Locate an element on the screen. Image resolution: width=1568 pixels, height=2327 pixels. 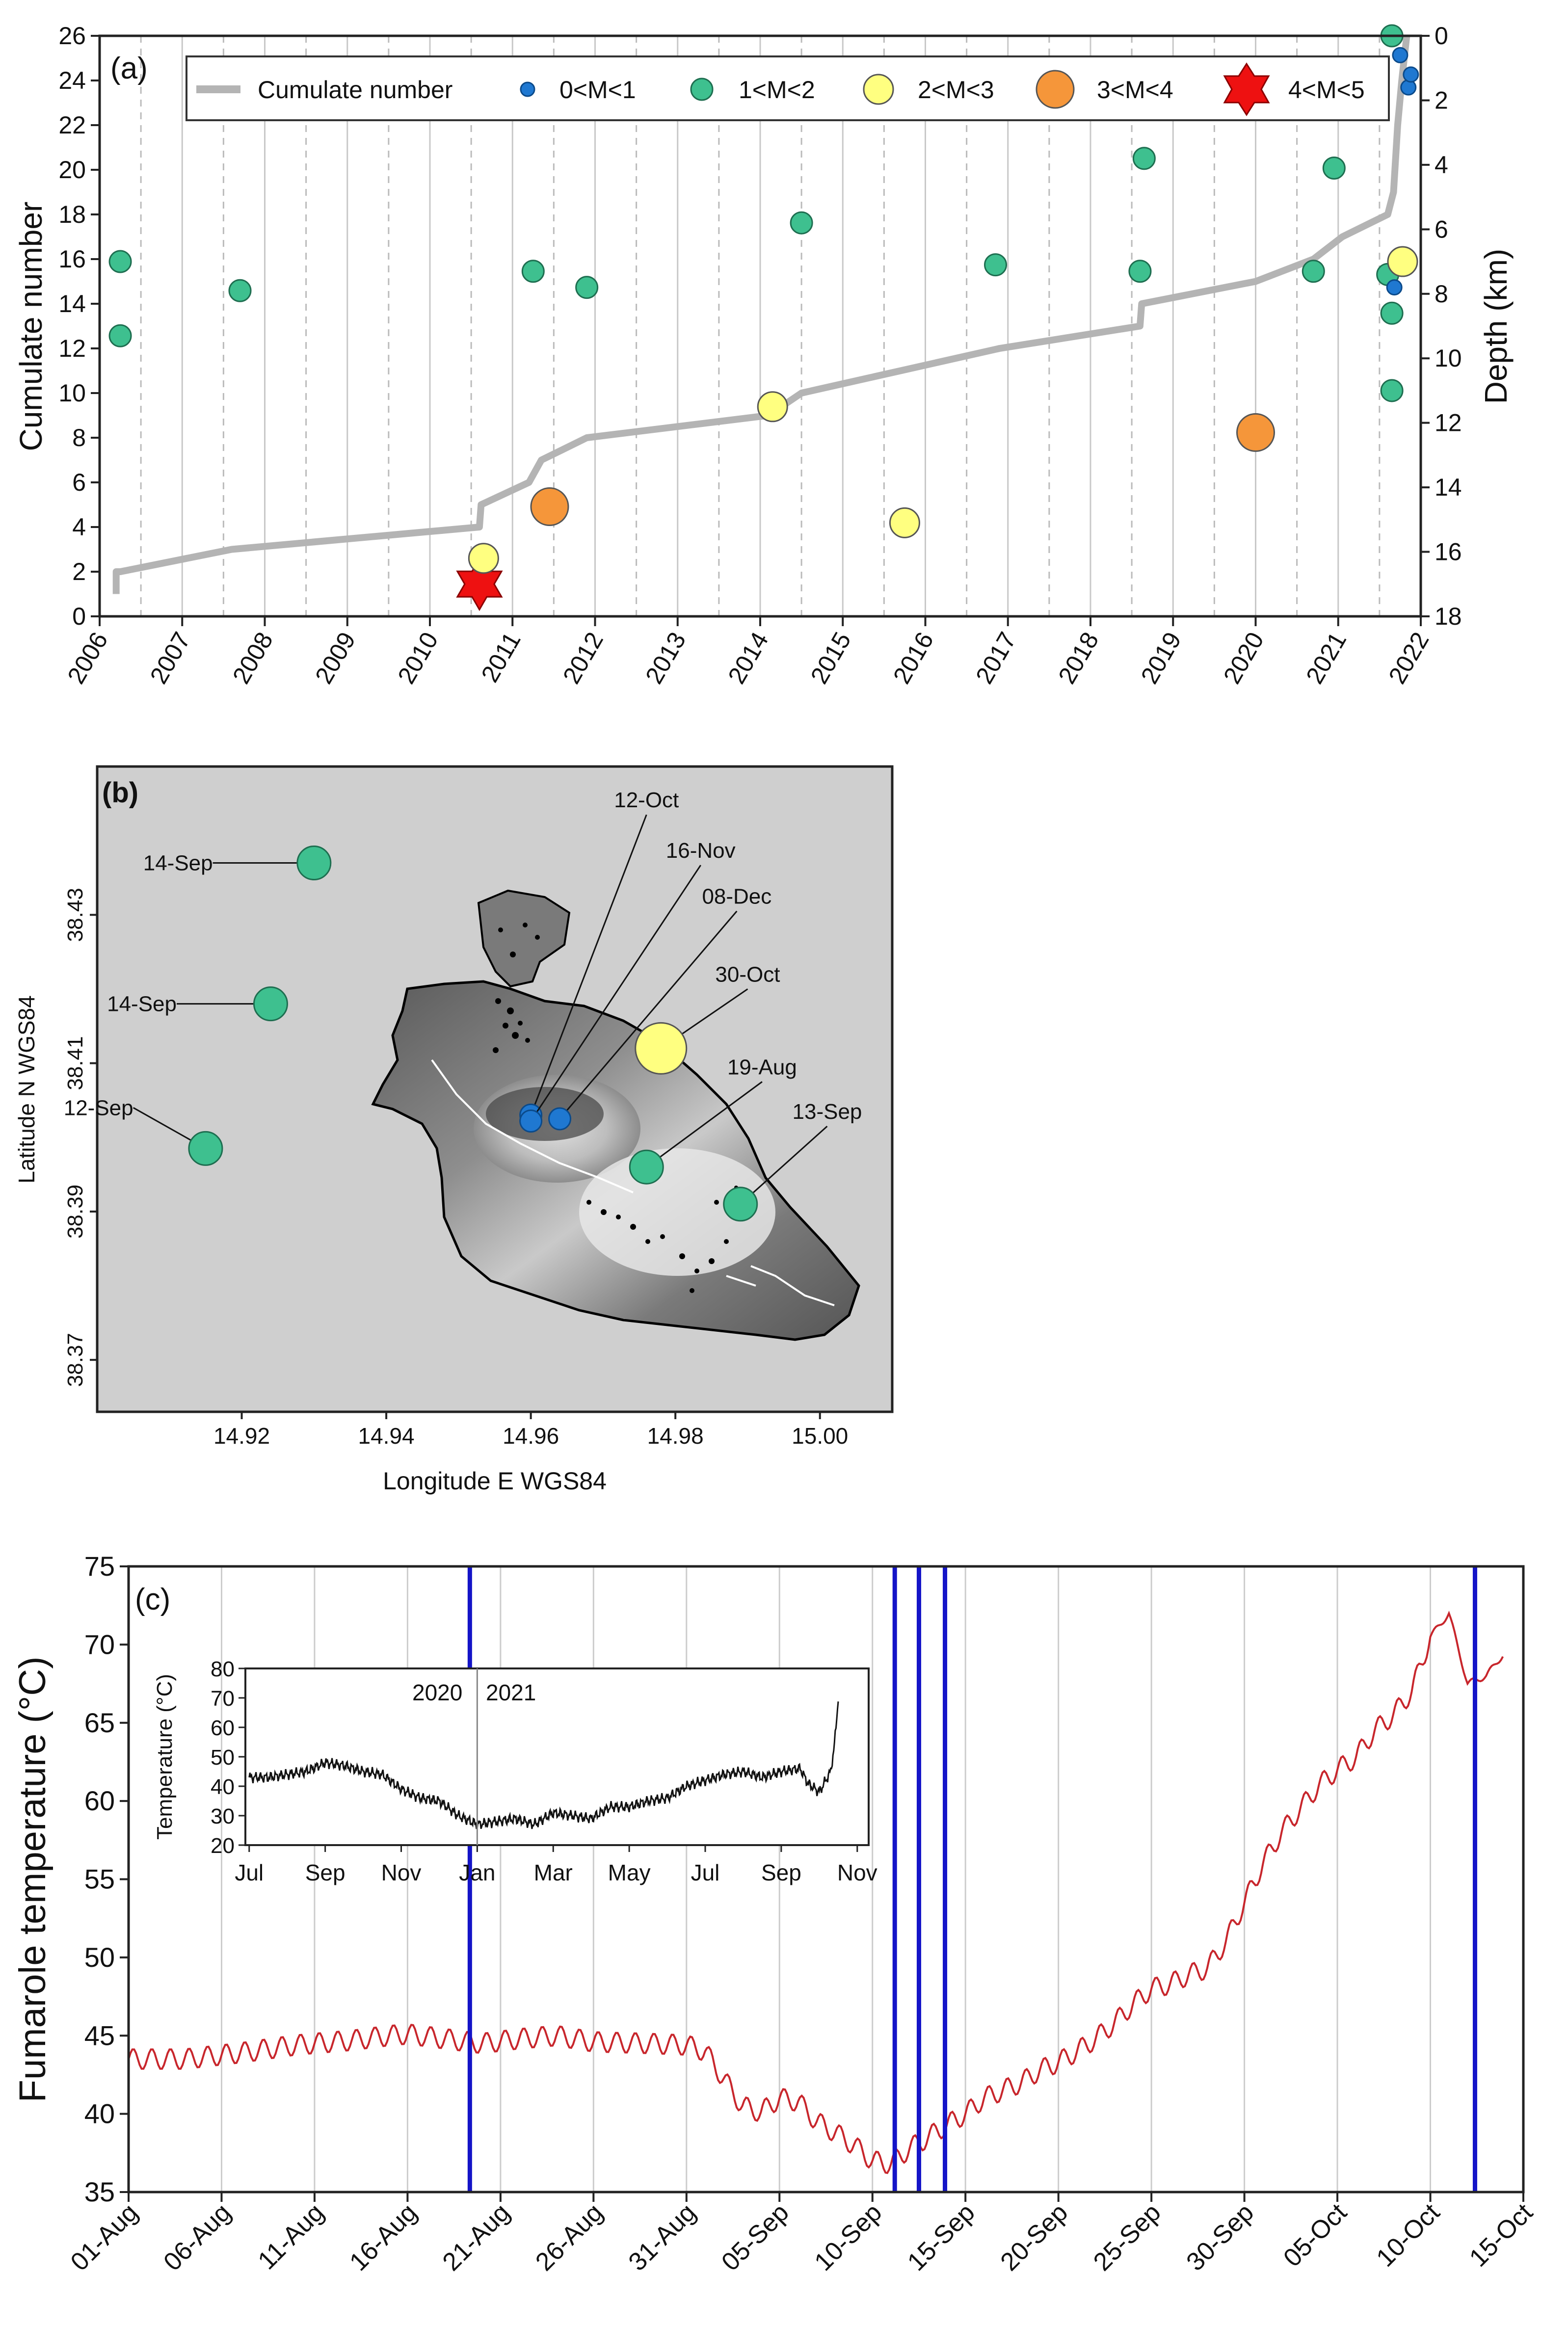
b-event-date-label: 12-Sep is located at coordinates (98, 1108).